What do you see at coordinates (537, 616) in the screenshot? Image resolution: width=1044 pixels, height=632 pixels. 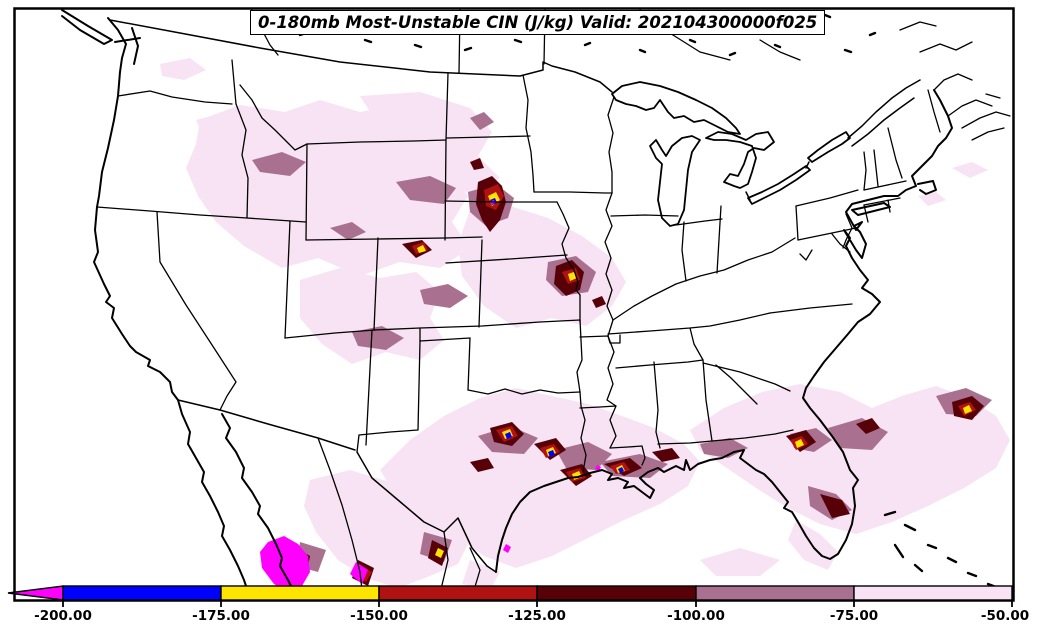 I see `tick-label: -125.00` at bounding box center [537, 616].